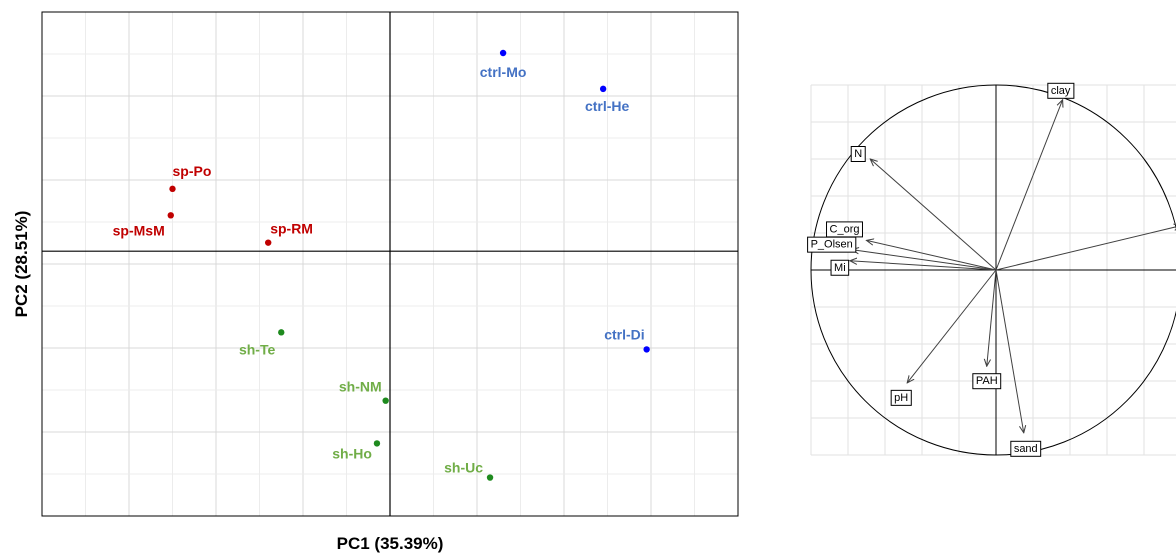 Image resolution: width=1176 pixels, height=554 pixels. What do you see at coordinates (603, 89) in the screenshot?
I see `data-point-ctrl-He` at bounding box center [603, 89].